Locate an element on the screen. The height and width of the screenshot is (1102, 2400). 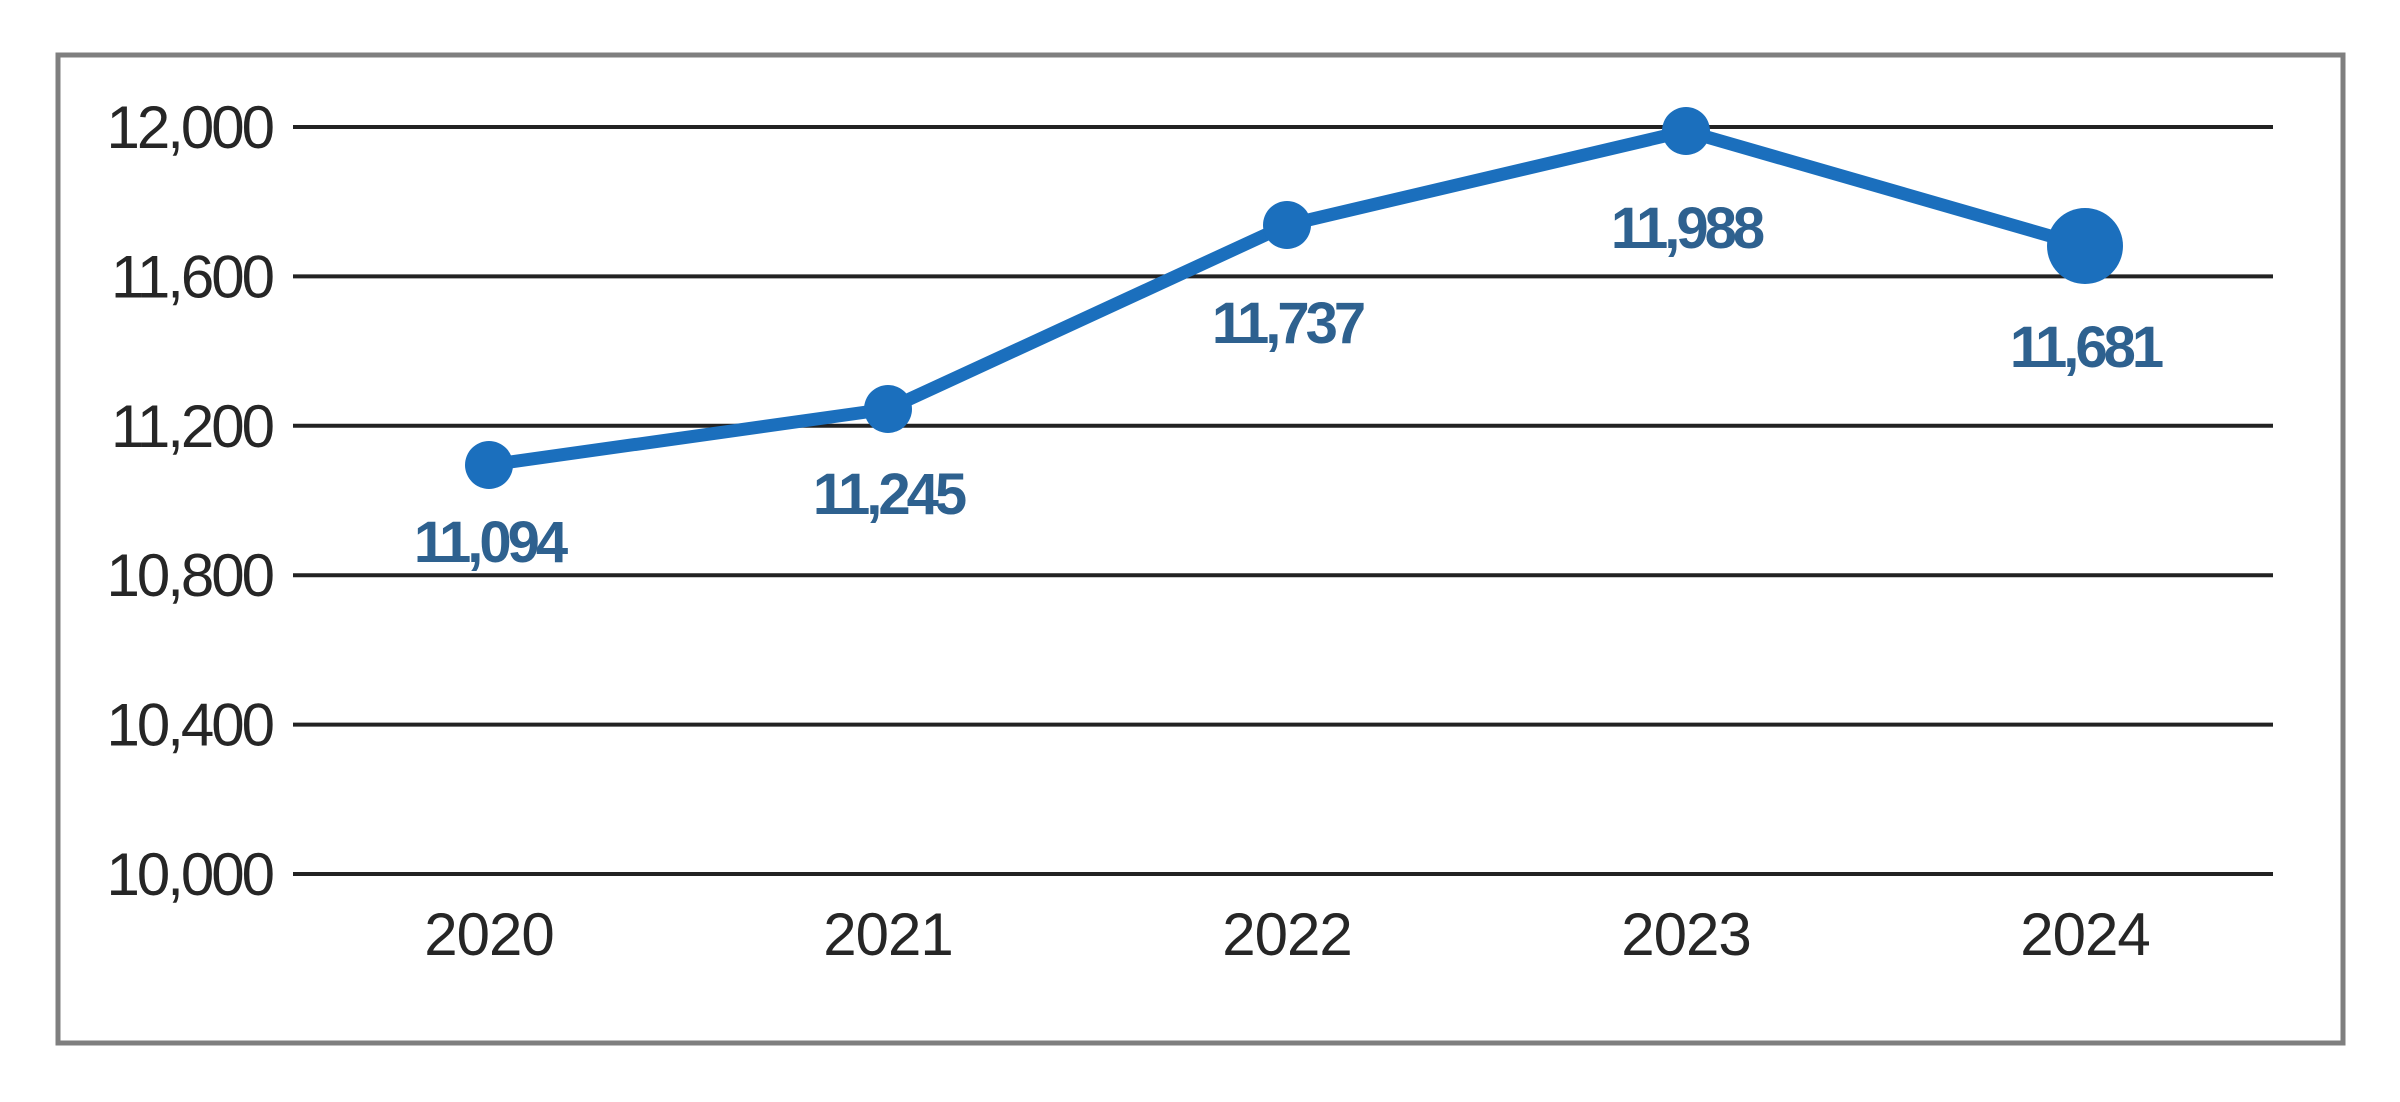
y-tick-label: 10,000 is located at coordinates (189, 874).